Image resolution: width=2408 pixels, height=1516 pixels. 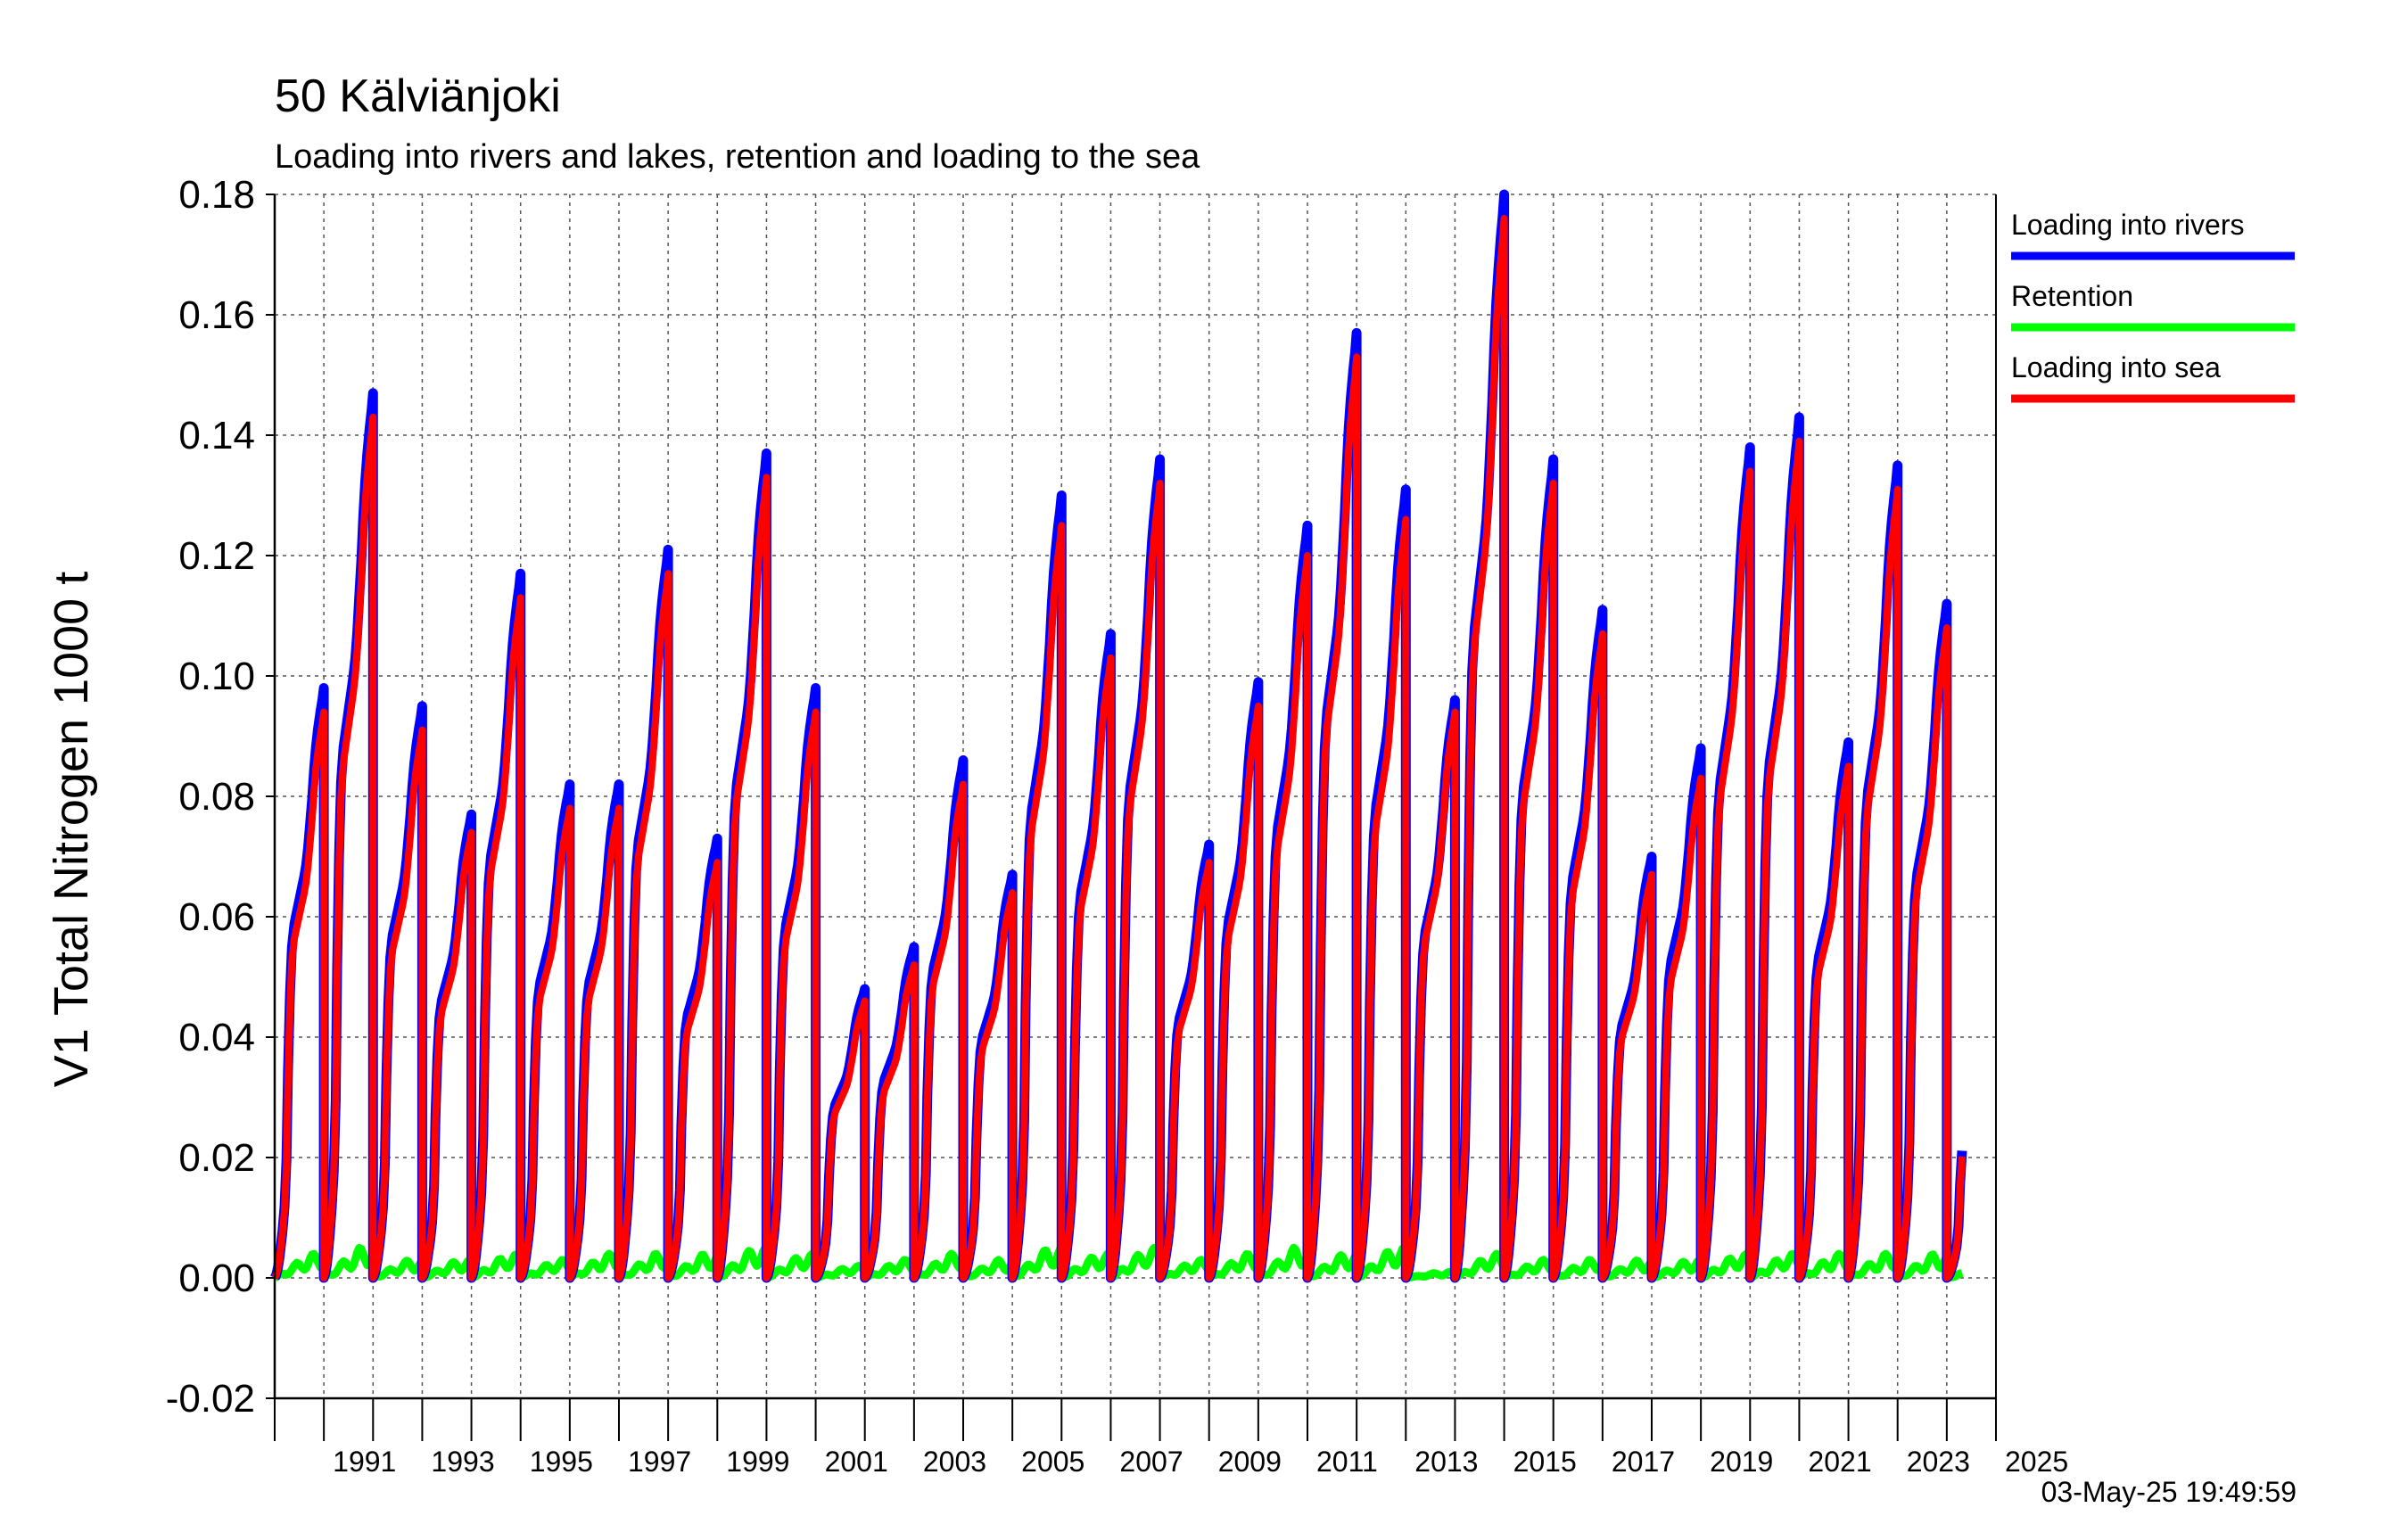 I want to click on legend-label: Loading into rivers, so click(x=2127, y=225).